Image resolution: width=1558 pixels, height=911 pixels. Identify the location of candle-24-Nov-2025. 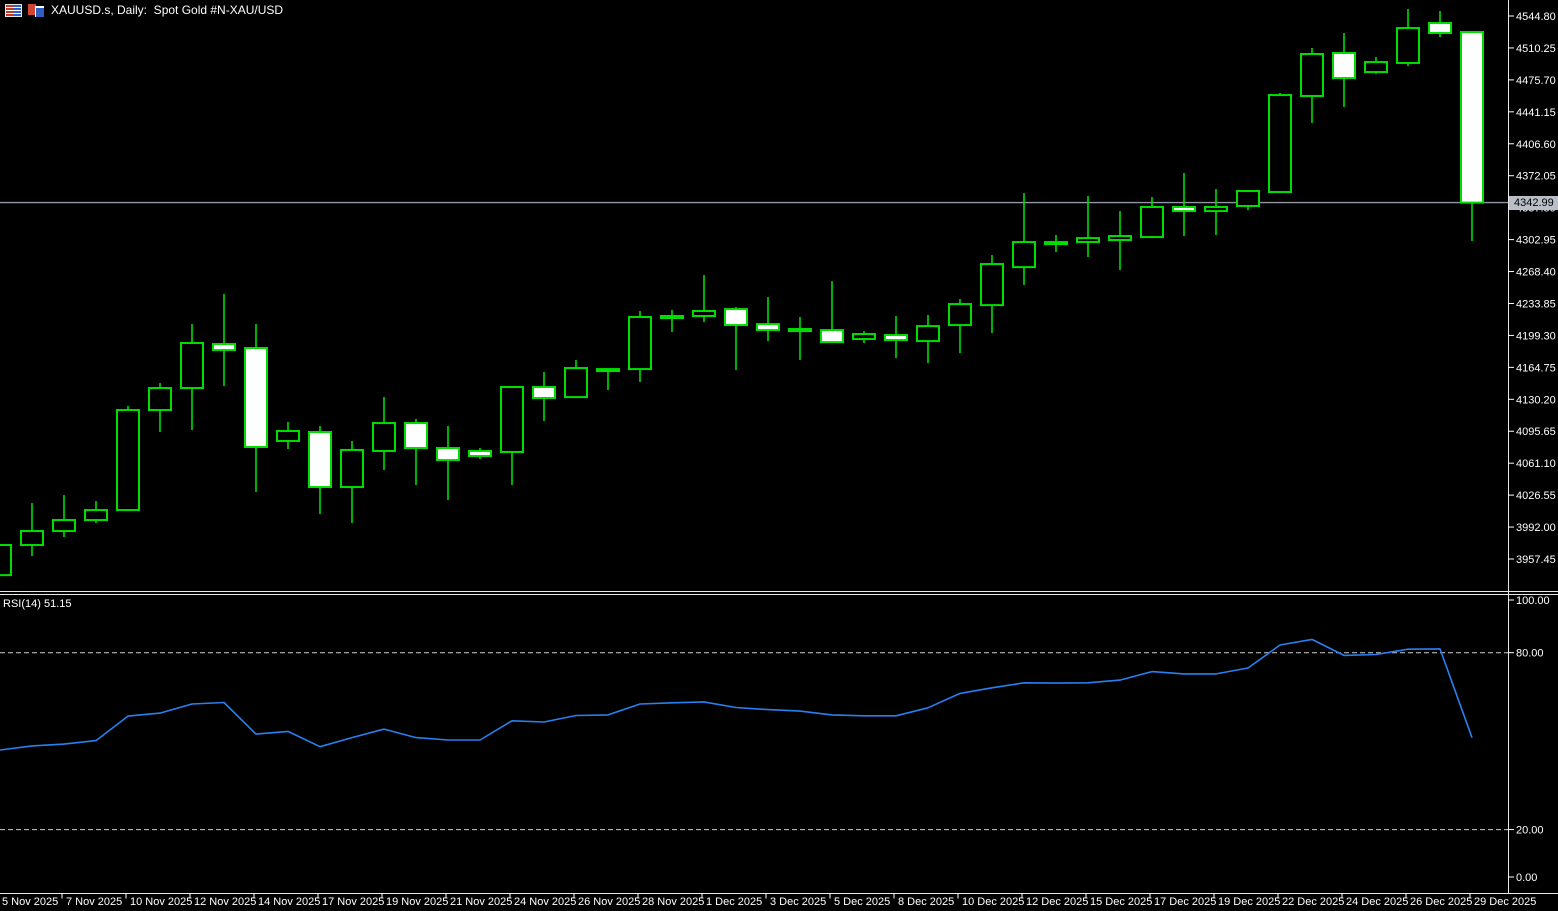
(512, 435).